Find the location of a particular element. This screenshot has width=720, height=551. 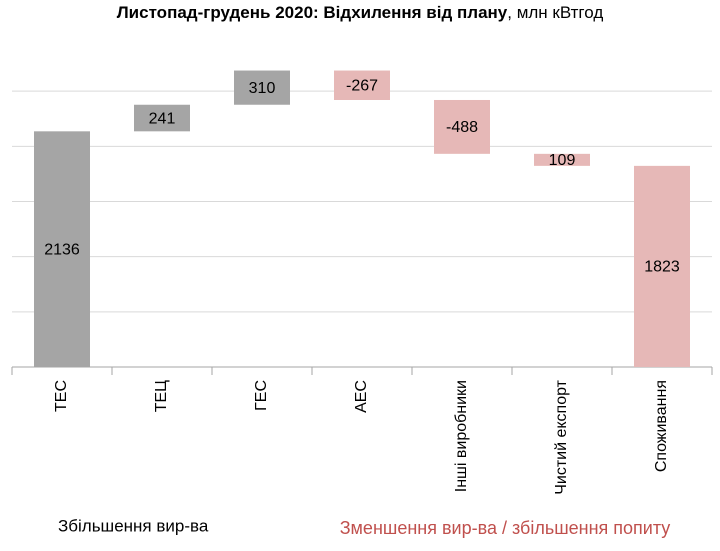

title-unit: , млн кВтгод is located at coordinates (555, 12).